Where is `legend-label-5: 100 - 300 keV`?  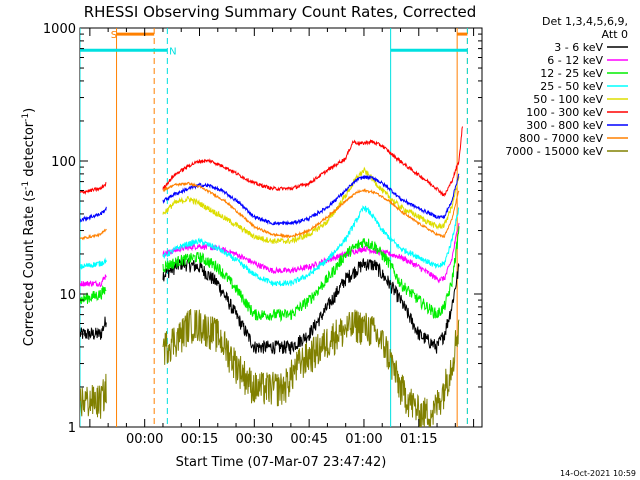 legend-label-5: 100 - 300 keV is located at coordinates (564, 112).